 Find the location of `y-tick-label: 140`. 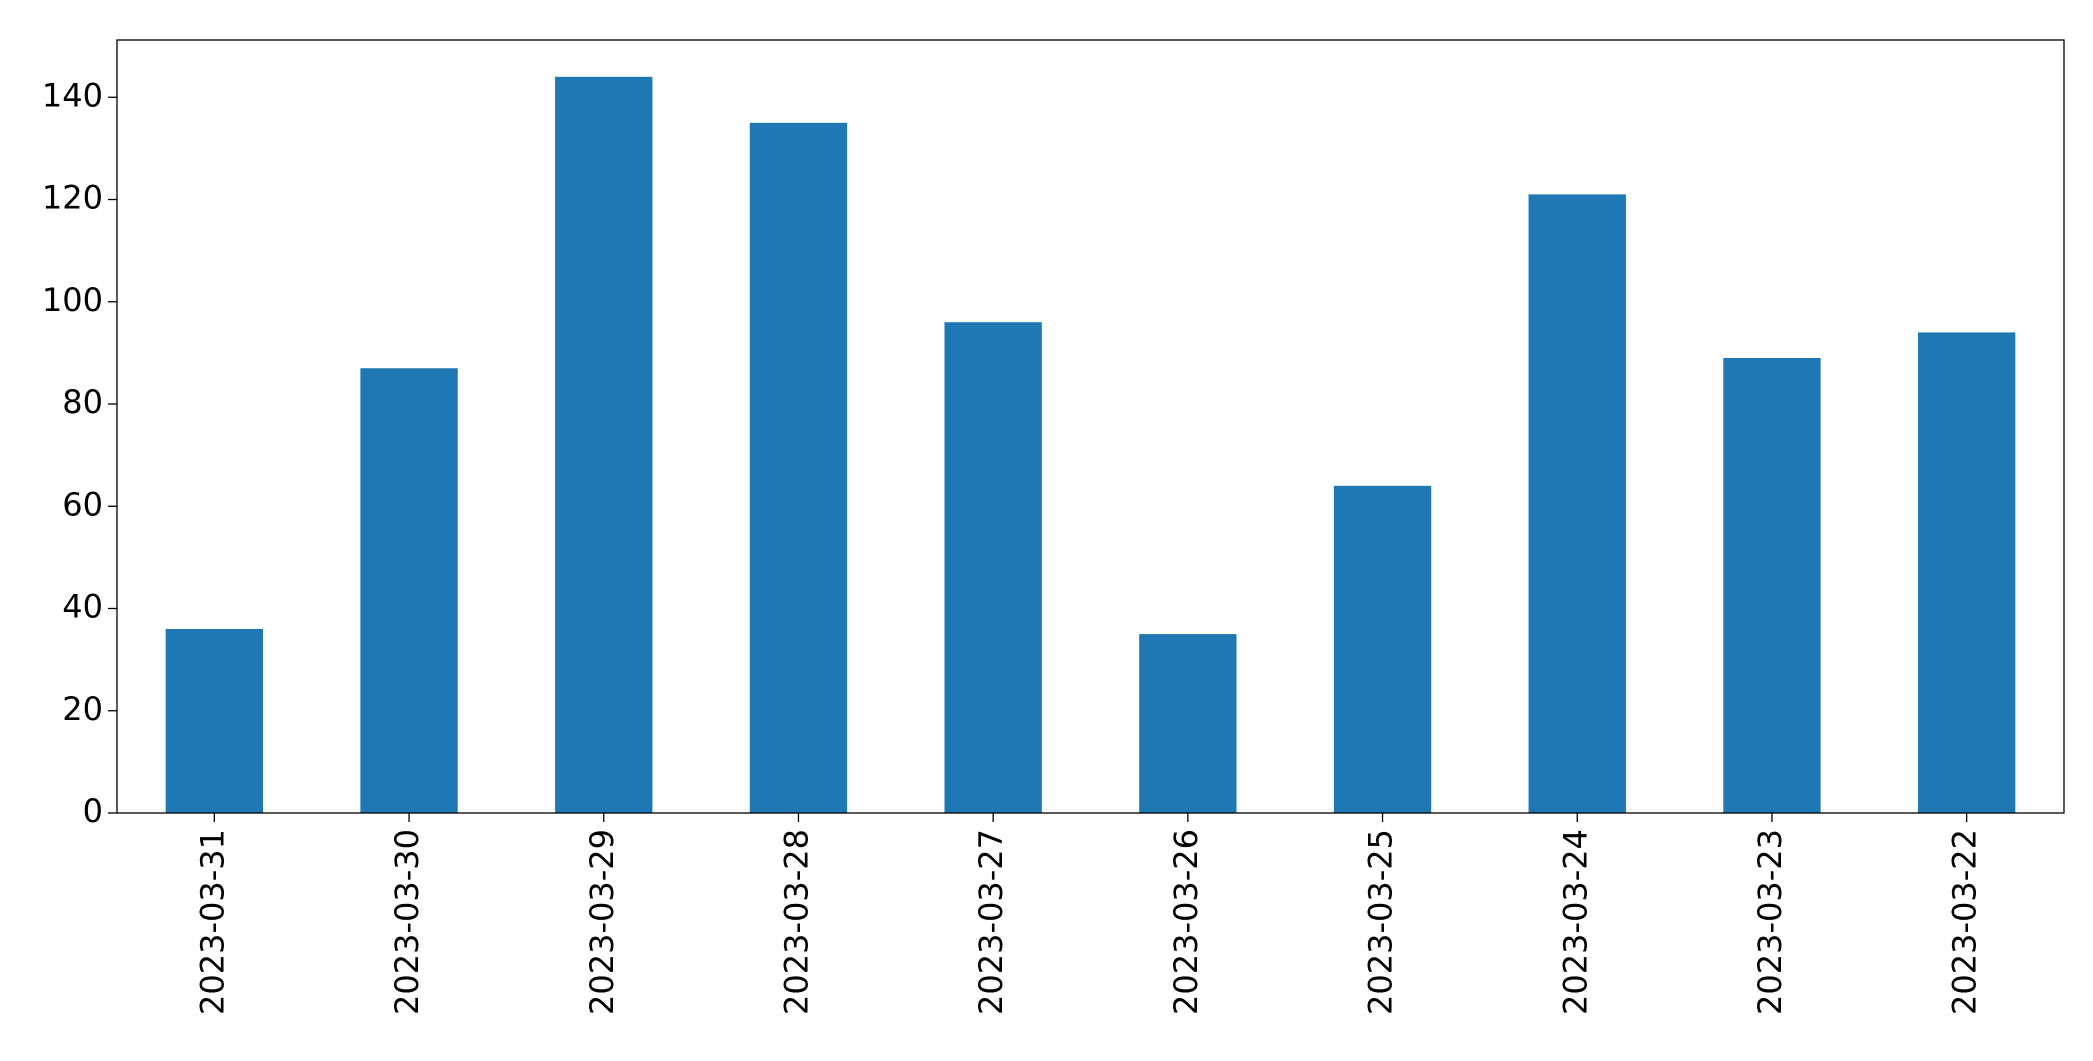

y-tick-label: 140 is located at coordinates (72, 95).